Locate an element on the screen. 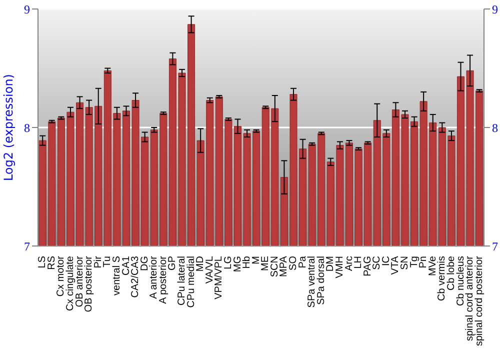  x-tick-label: Hb is located at coordinates (247, 262).